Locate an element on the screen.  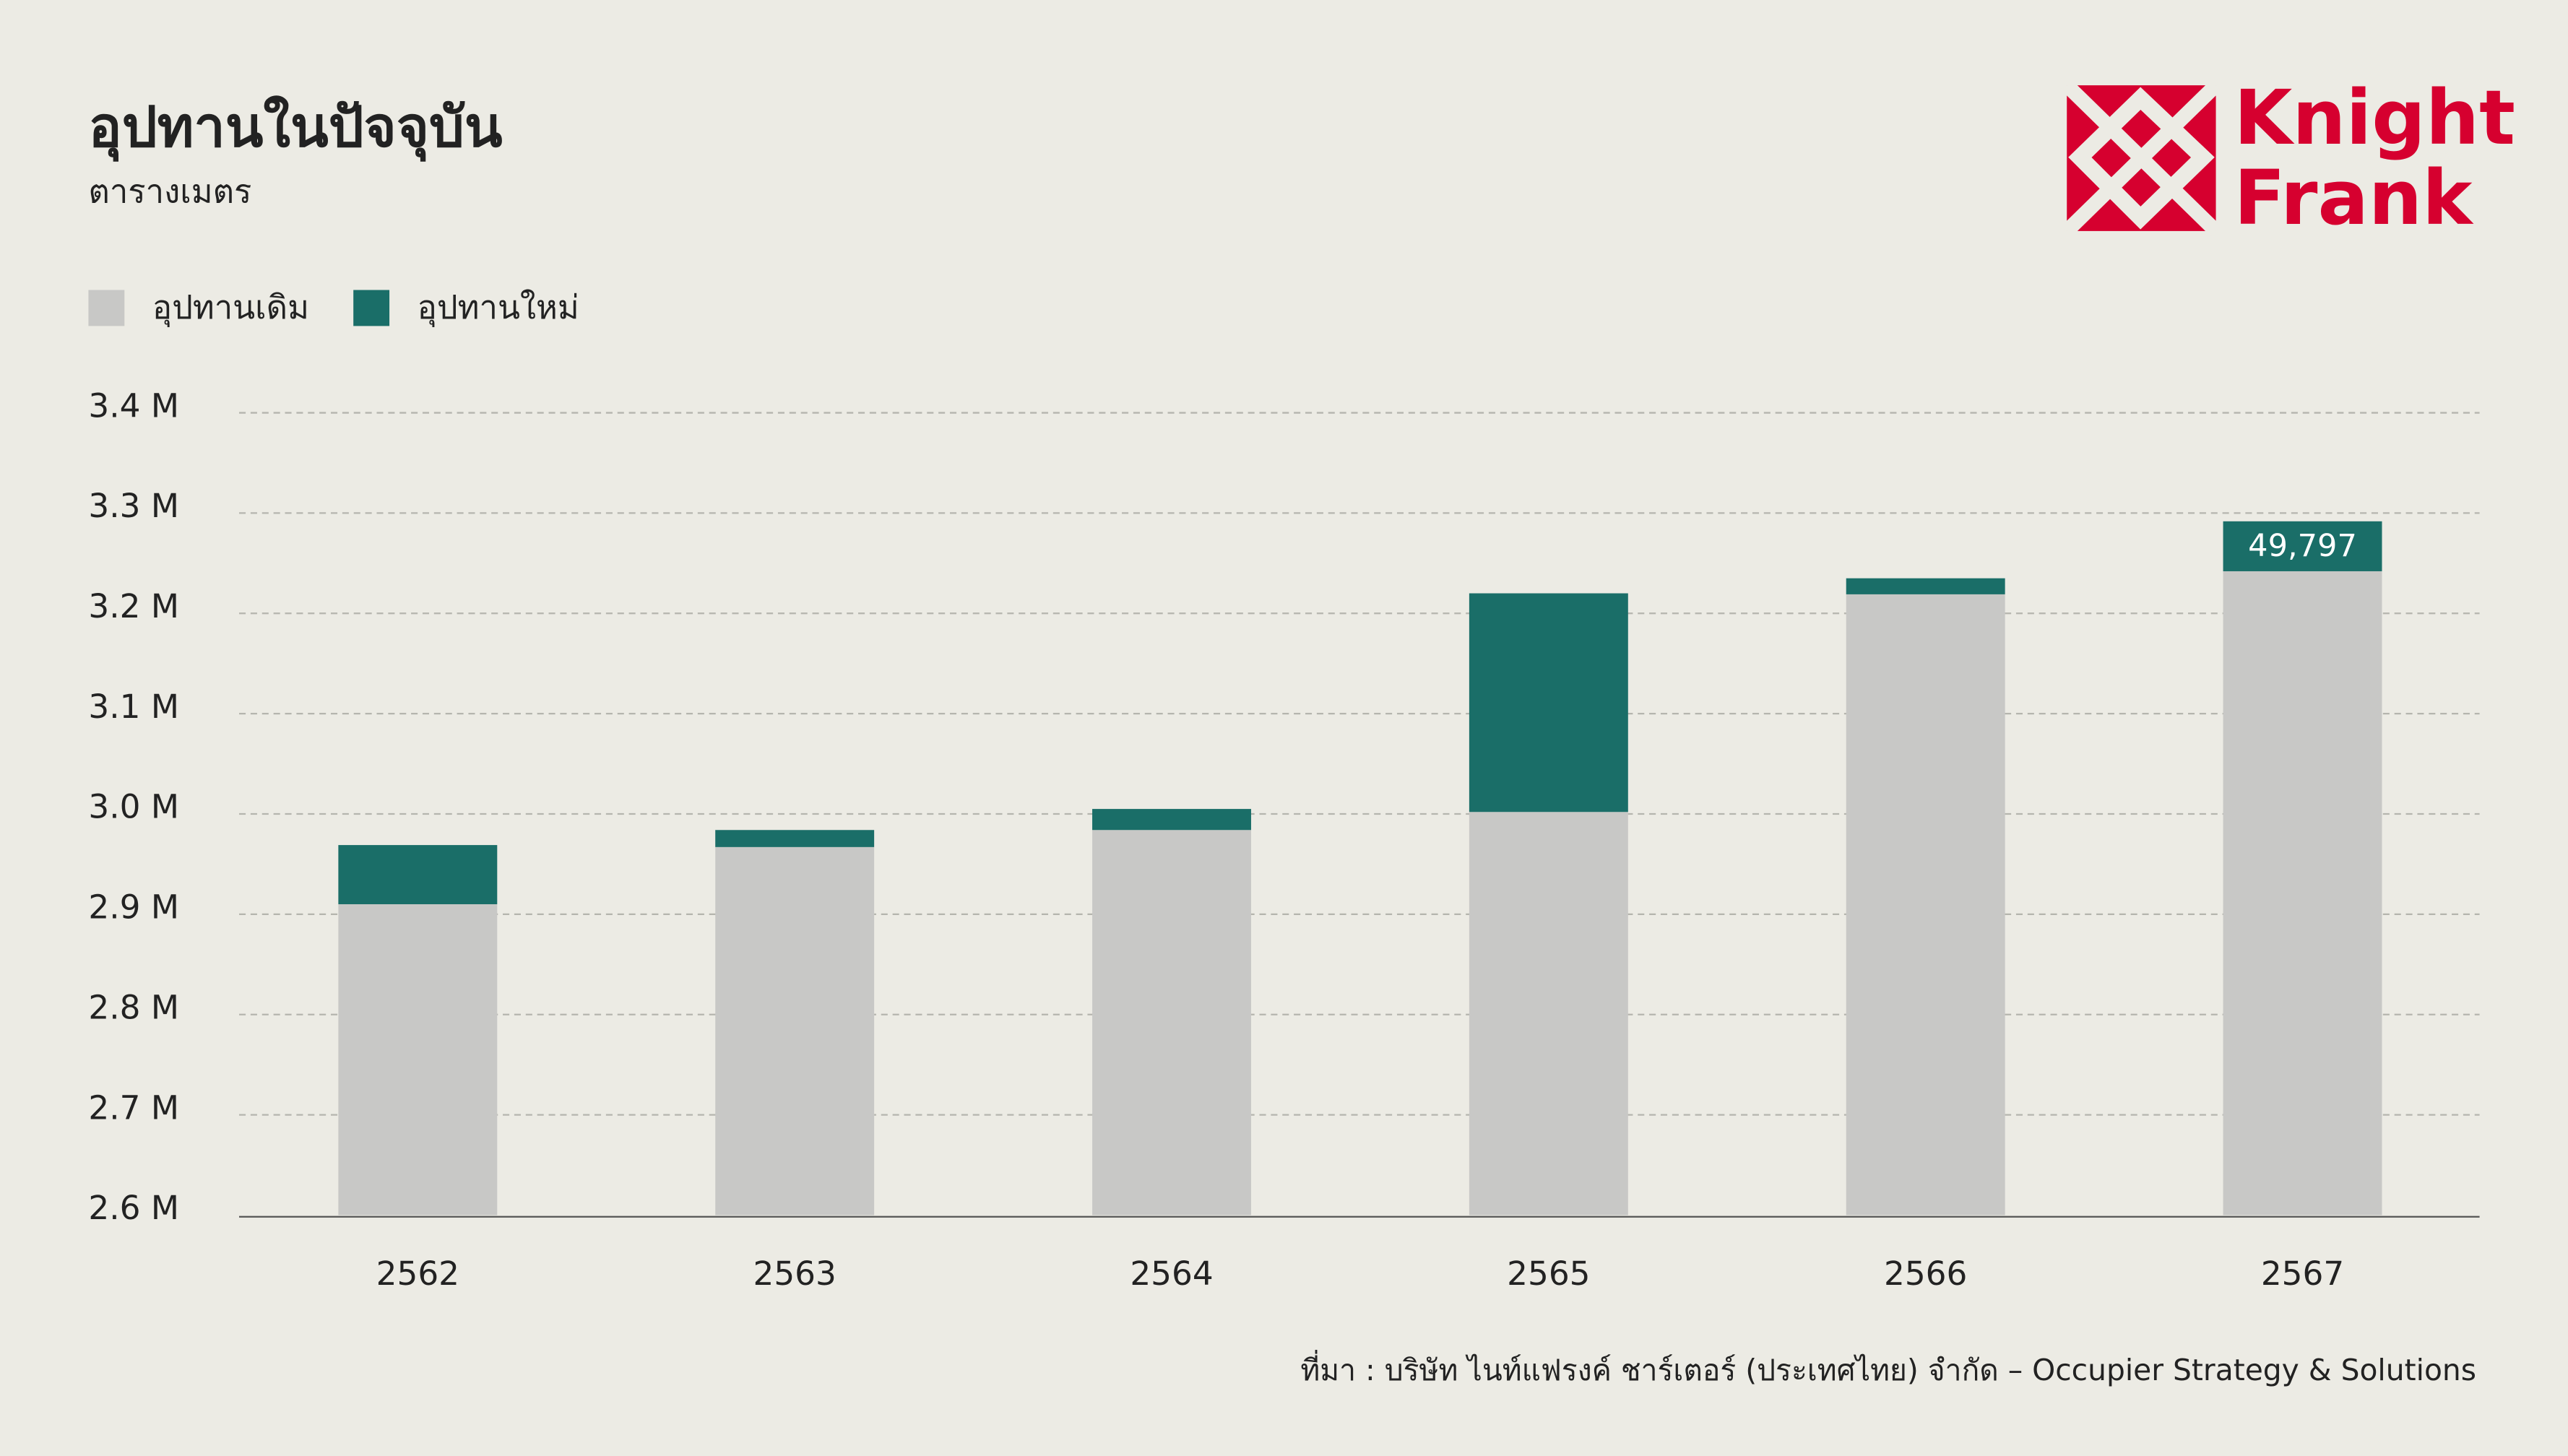
x-tick-label: 2566 is located at coordinates (1925, 1273).